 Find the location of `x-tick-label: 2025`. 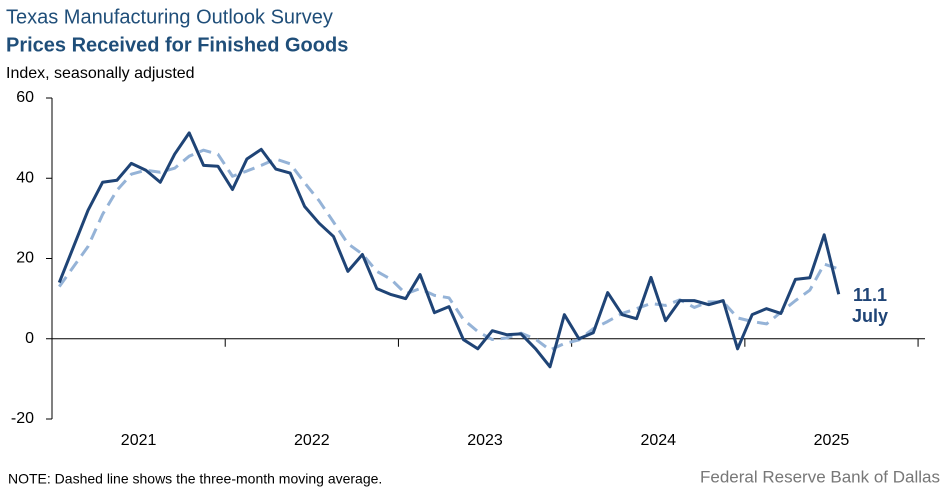

x-tick-label: 2025 is located at coordinates (832, 440).